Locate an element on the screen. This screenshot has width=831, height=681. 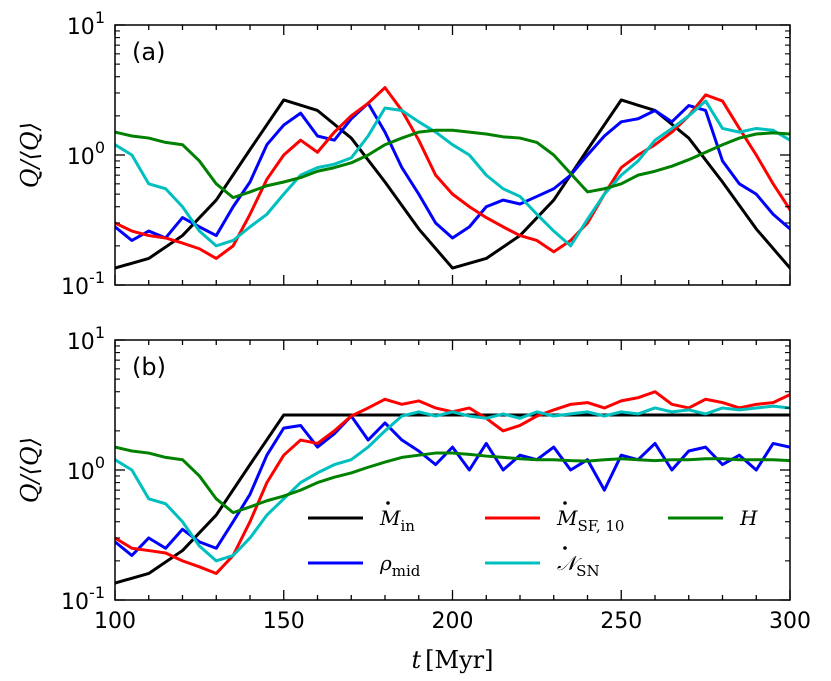
legend-subscript: SN is located at coordinates (587, 571).